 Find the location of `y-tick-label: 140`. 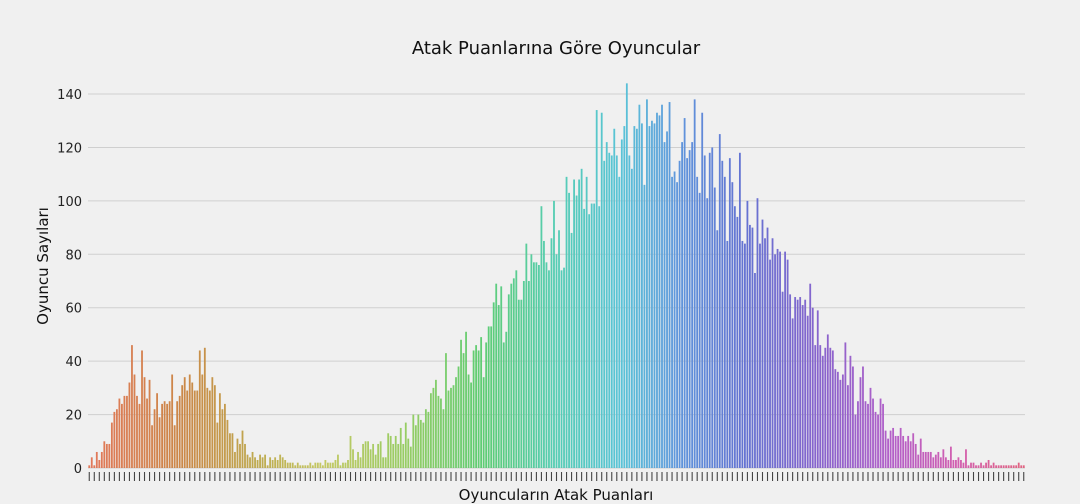

y-tick-label: 140 is located at coordinates (69, 95).